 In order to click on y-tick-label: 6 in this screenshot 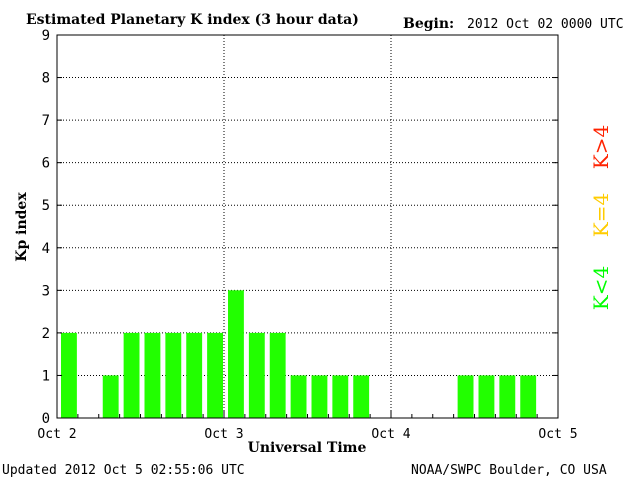, I will do `click(46, 164)`.